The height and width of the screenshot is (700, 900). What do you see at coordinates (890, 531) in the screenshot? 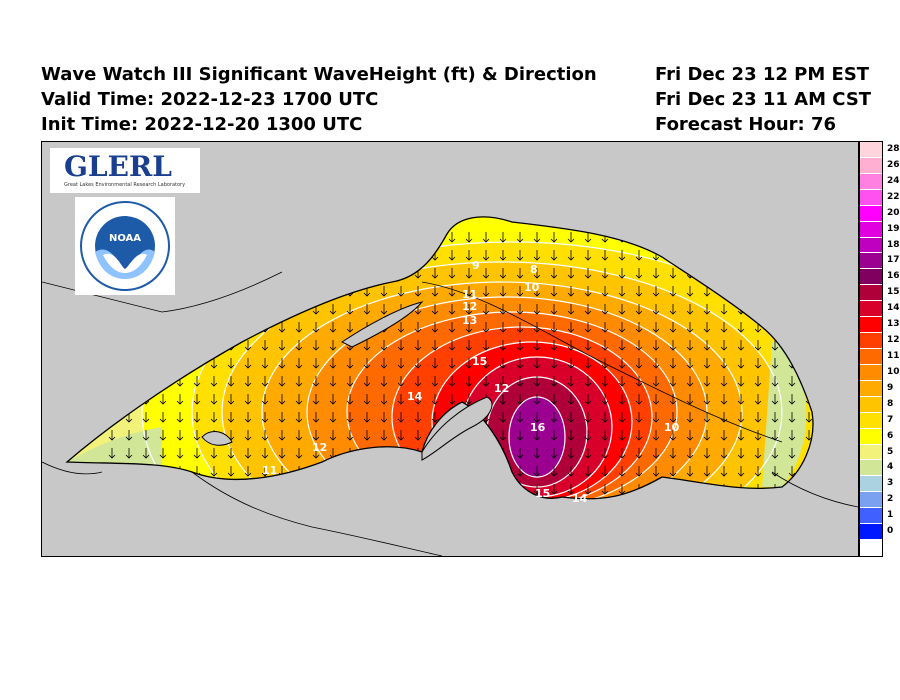
I see `legend-label: 0` at bounding box center [890, 531].